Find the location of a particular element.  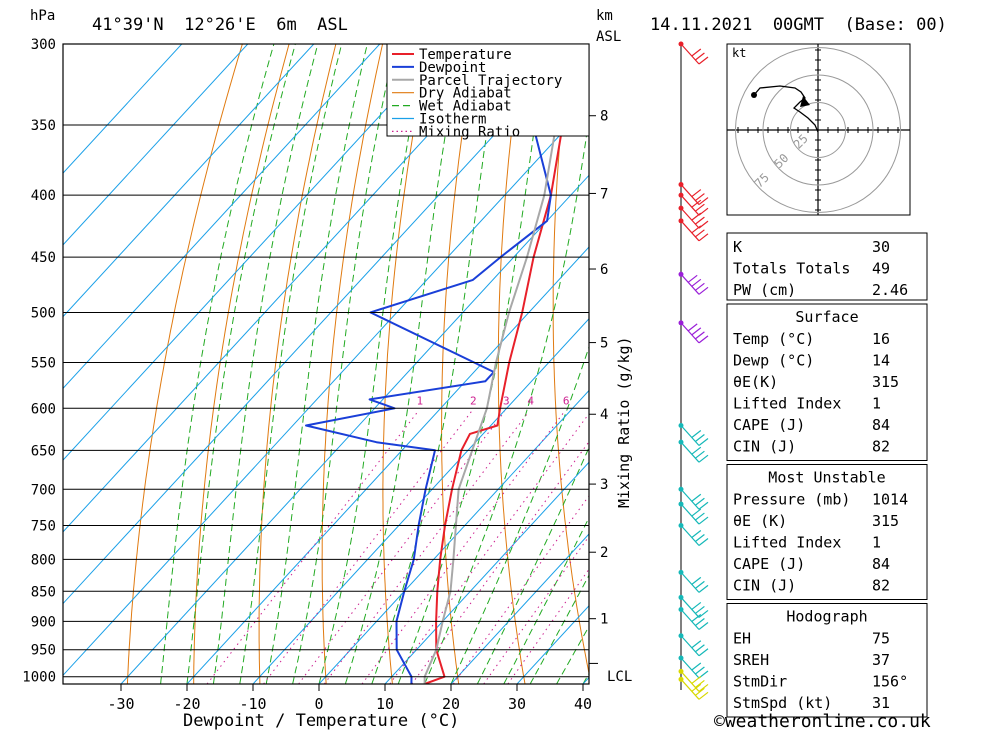

hodograph-ring is located at coordinates (818, 130).